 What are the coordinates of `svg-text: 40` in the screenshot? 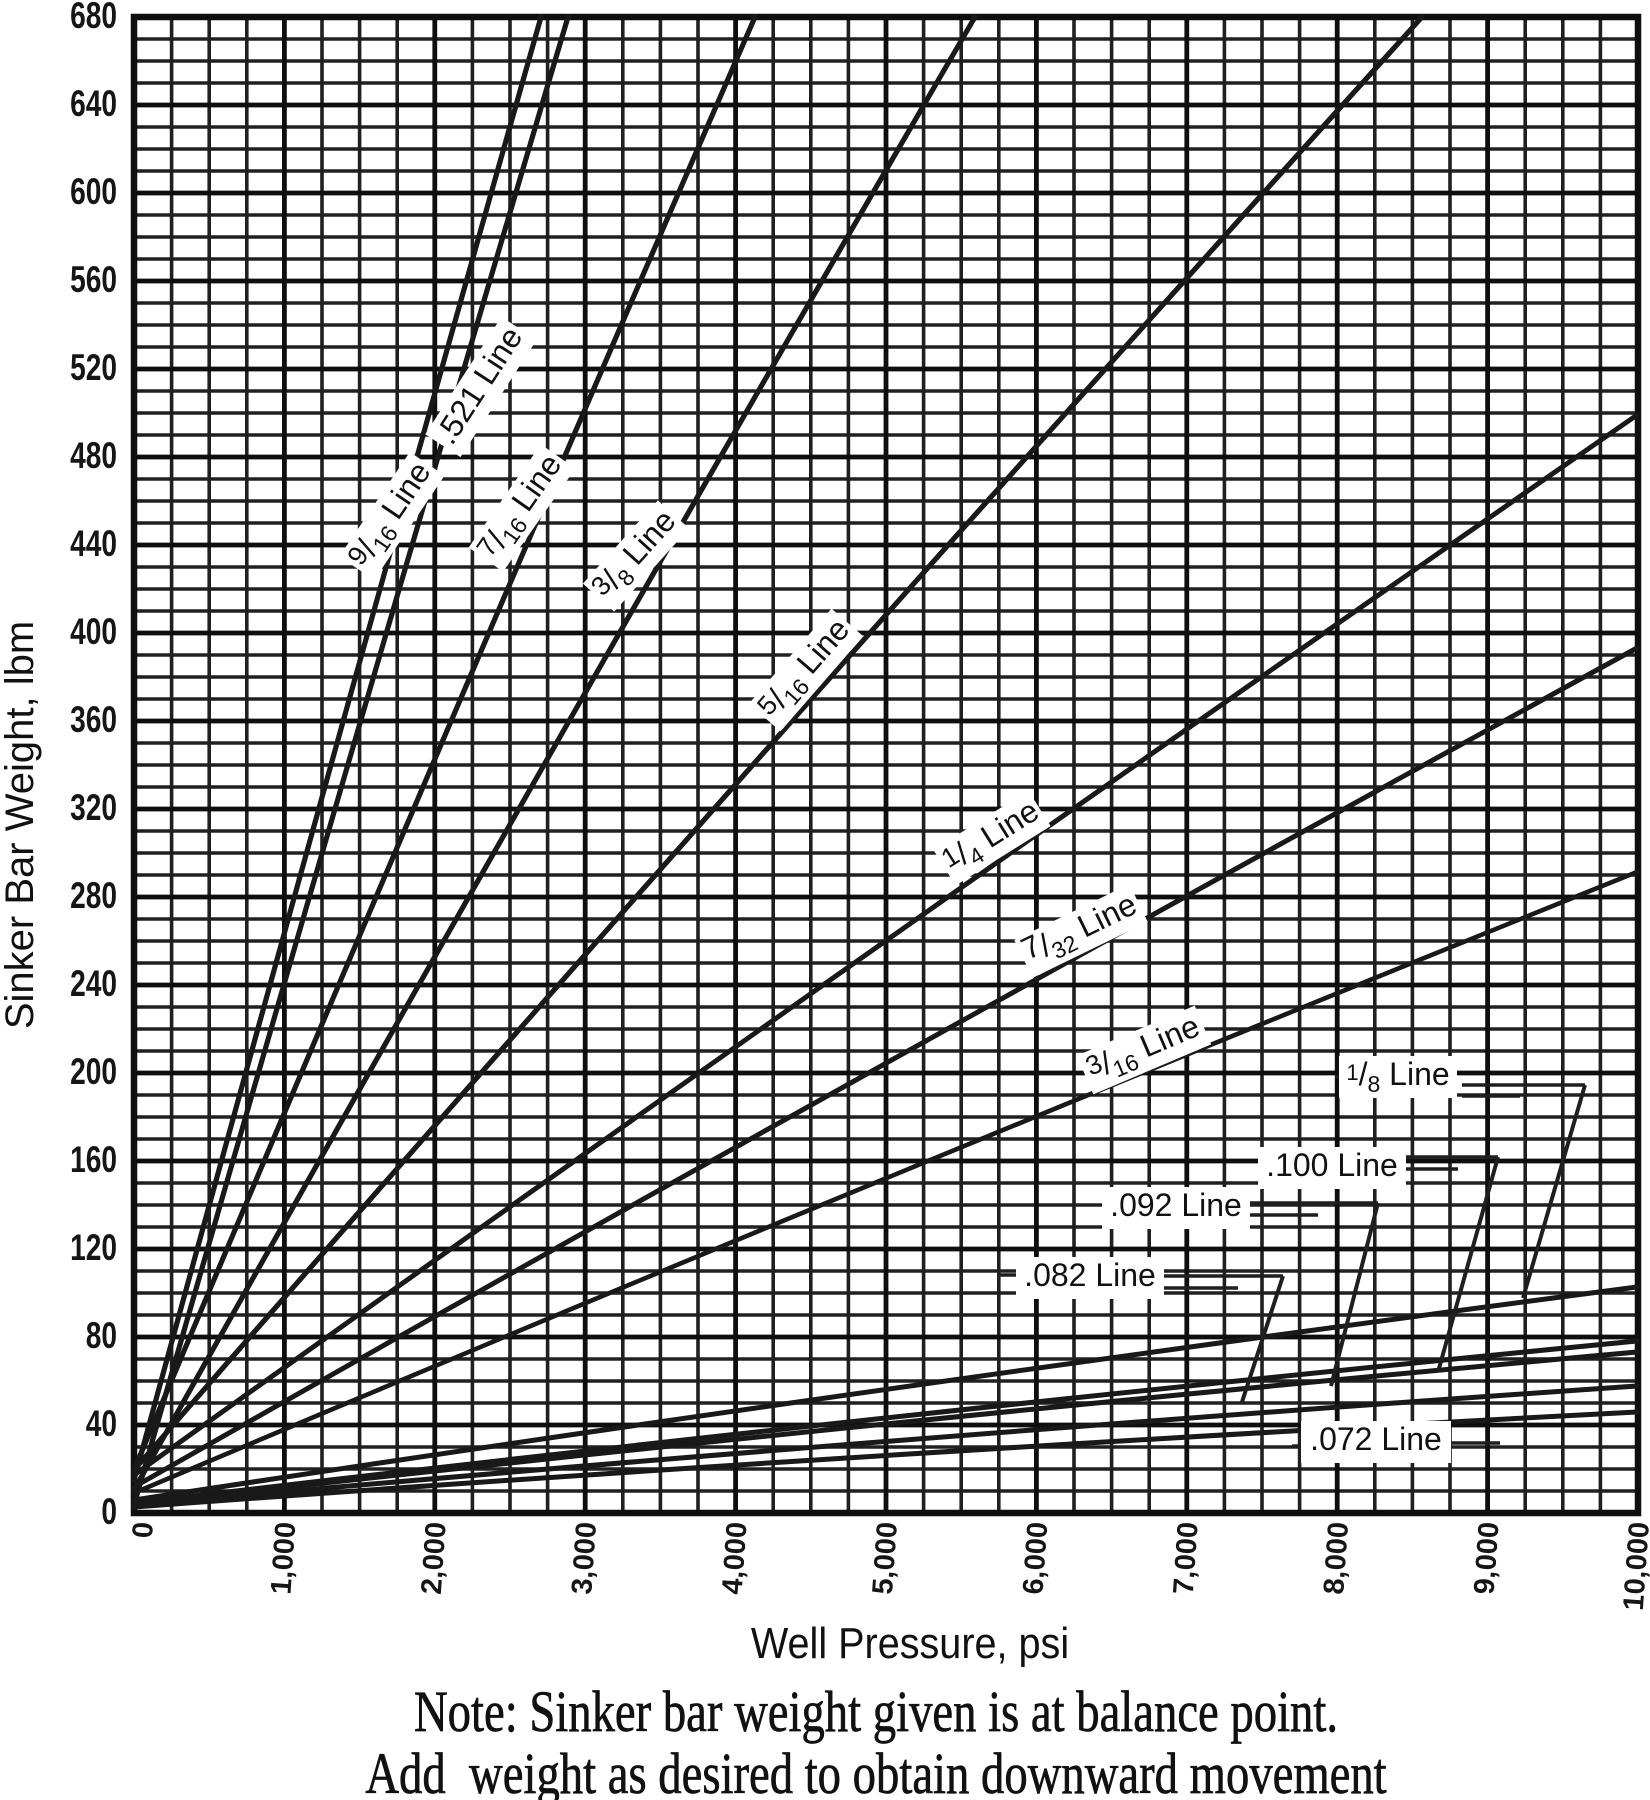 It's located at (101, 1424).